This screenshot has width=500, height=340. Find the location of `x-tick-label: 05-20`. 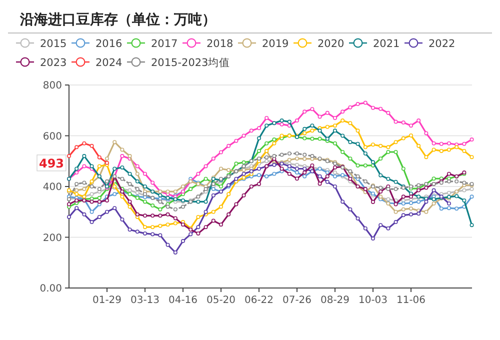

x-tick-label: 05-20 is located at coordinates (221, 300).